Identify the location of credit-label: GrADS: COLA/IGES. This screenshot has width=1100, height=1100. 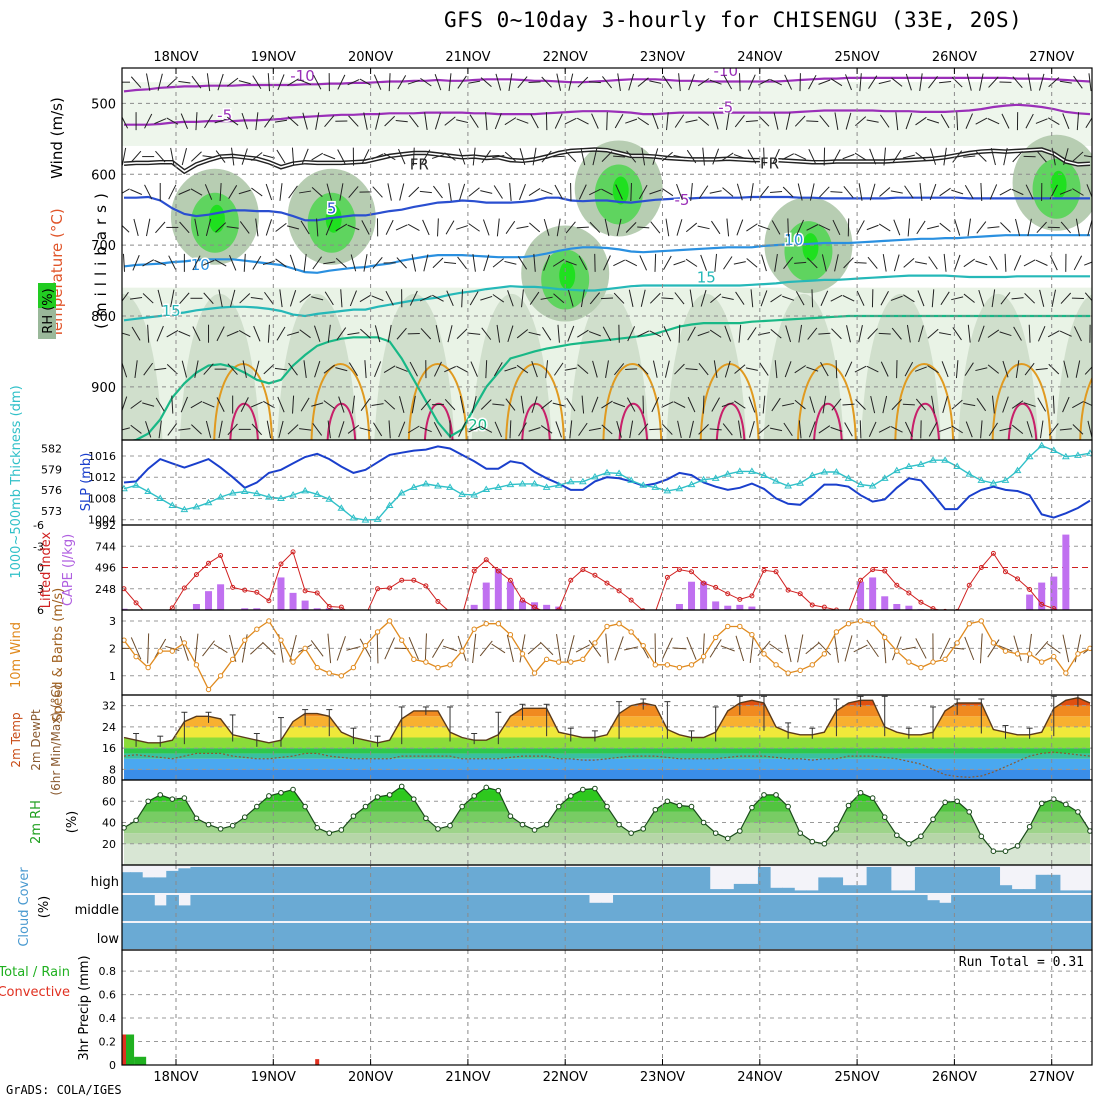
(64, 1090).